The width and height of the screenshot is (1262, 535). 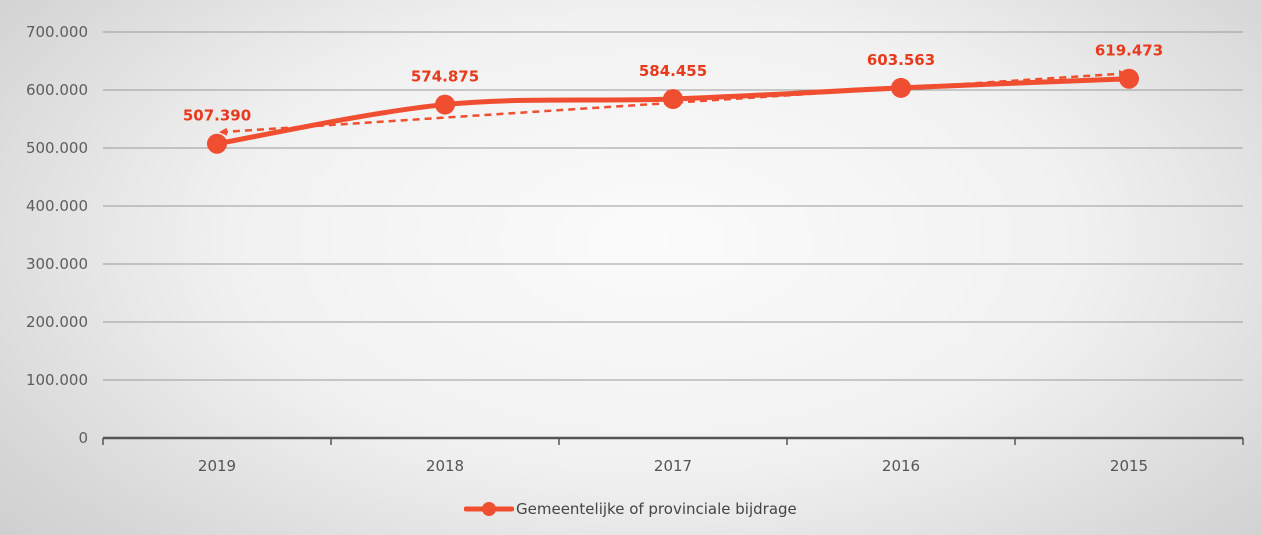 I want to click on data-label: 603.563, so click(x=901, y=60).